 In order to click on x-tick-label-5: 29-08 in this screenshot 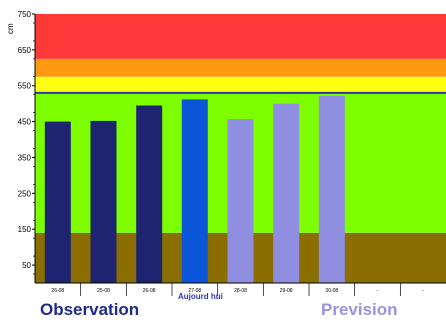, I will do `click(286, 291)`.